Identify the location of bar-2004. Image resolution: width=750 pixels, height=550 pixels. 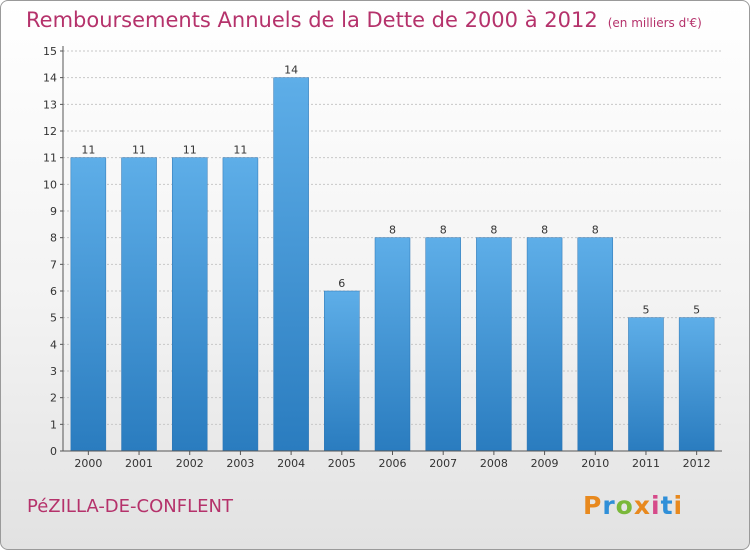
(291, 264).